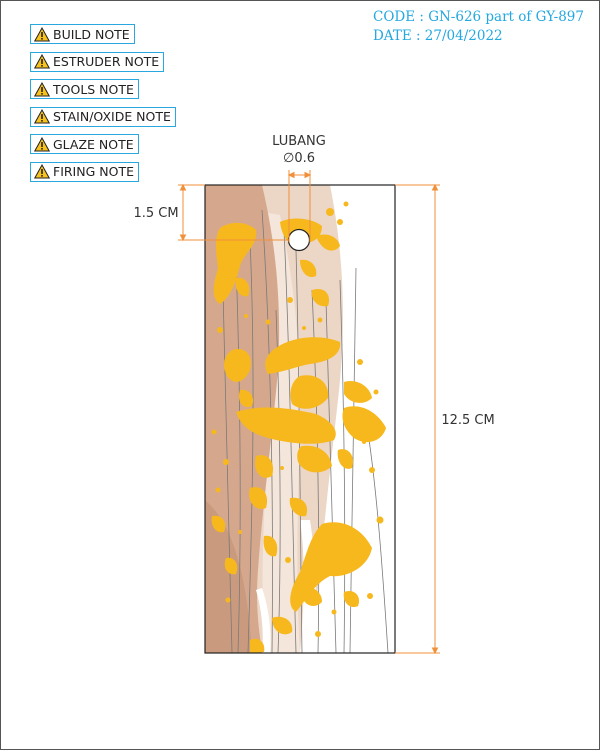  Describe the element at coordinates (112, 116) in the screenshot. I see `note-label: STAIN/OXIDE NOTE` at that location.